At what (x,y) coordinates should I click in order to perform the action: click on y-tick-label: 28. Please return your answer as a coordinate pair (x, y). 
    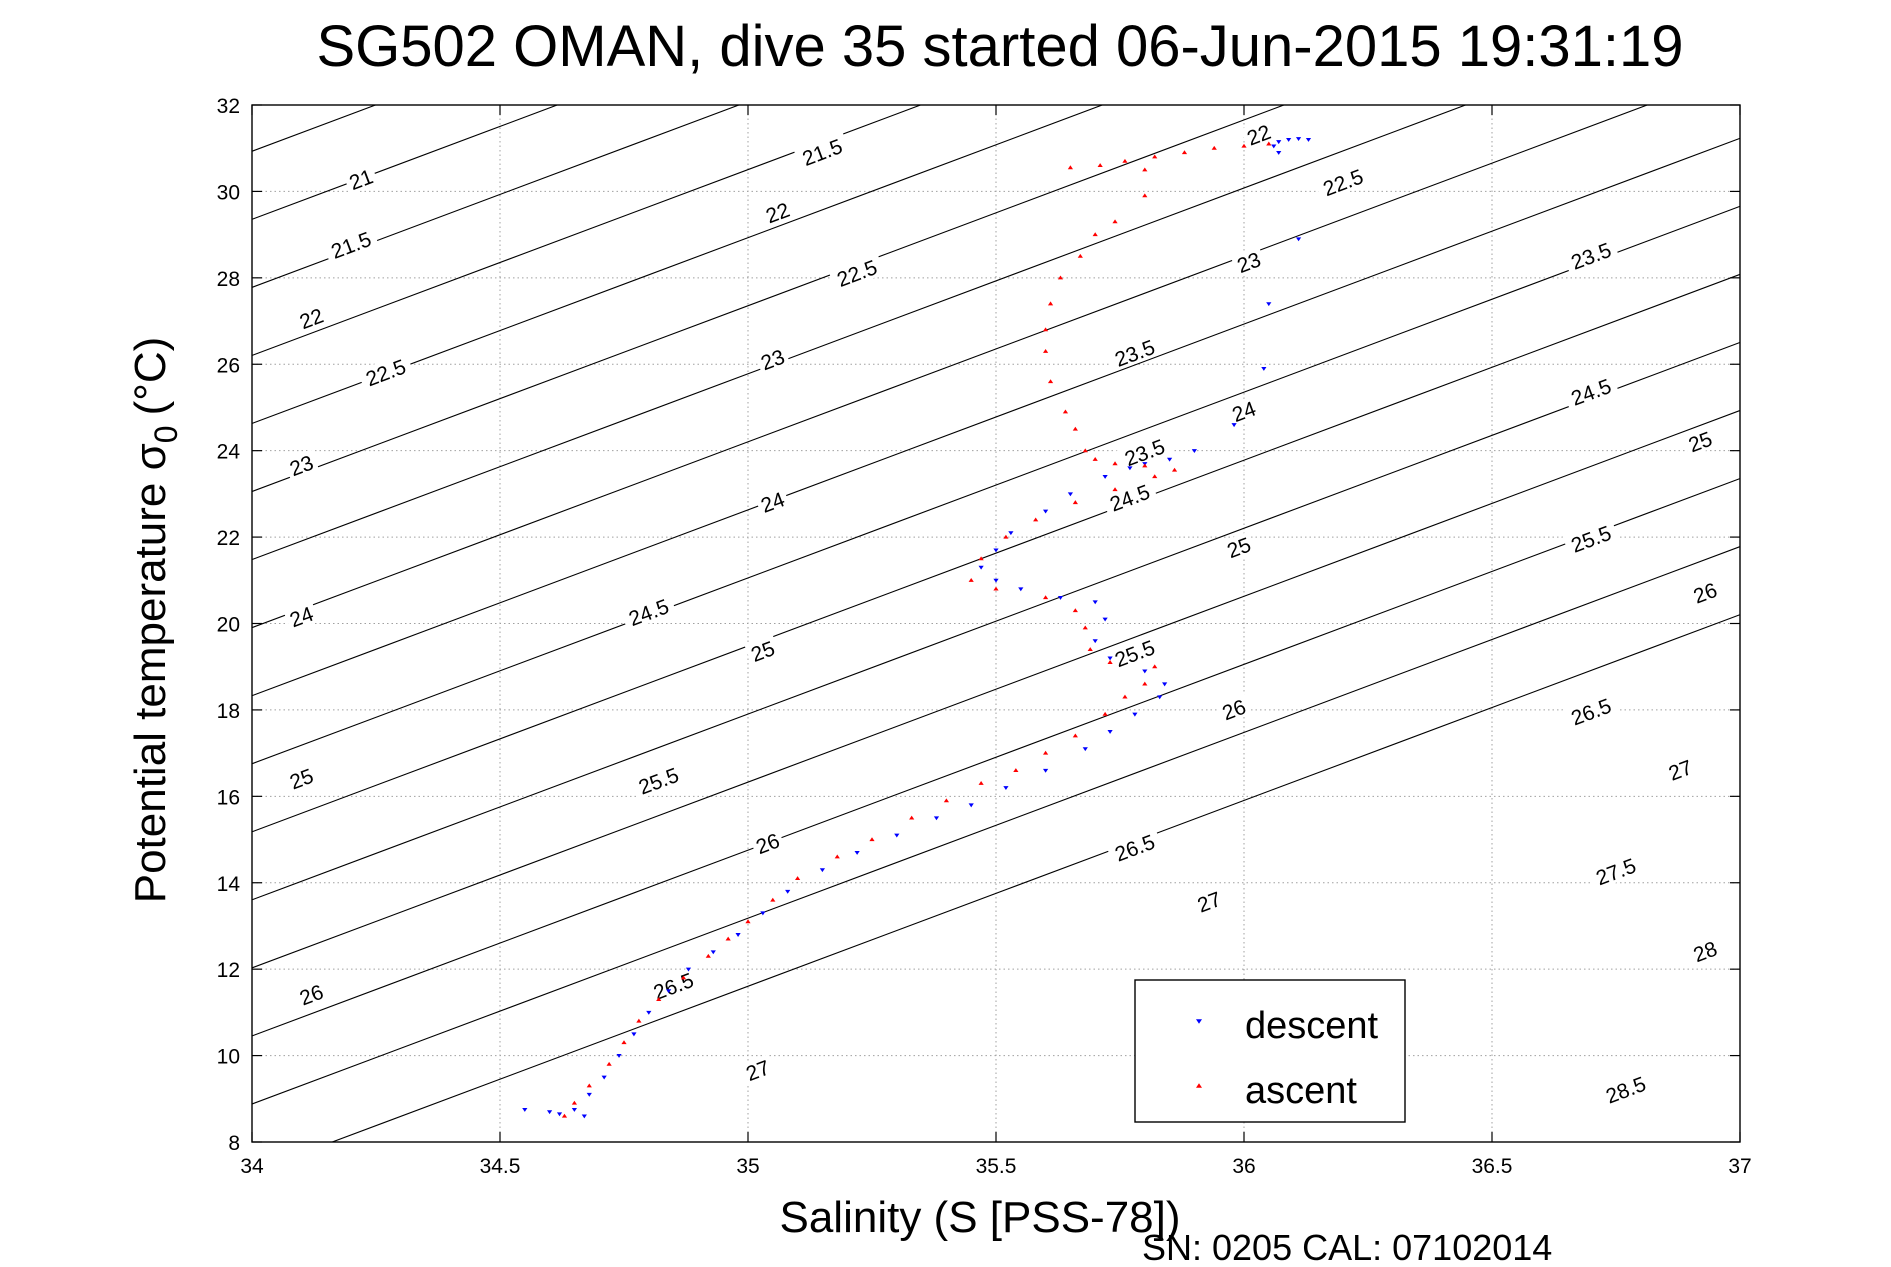
    Looking at the image, I should click on (228, 279).